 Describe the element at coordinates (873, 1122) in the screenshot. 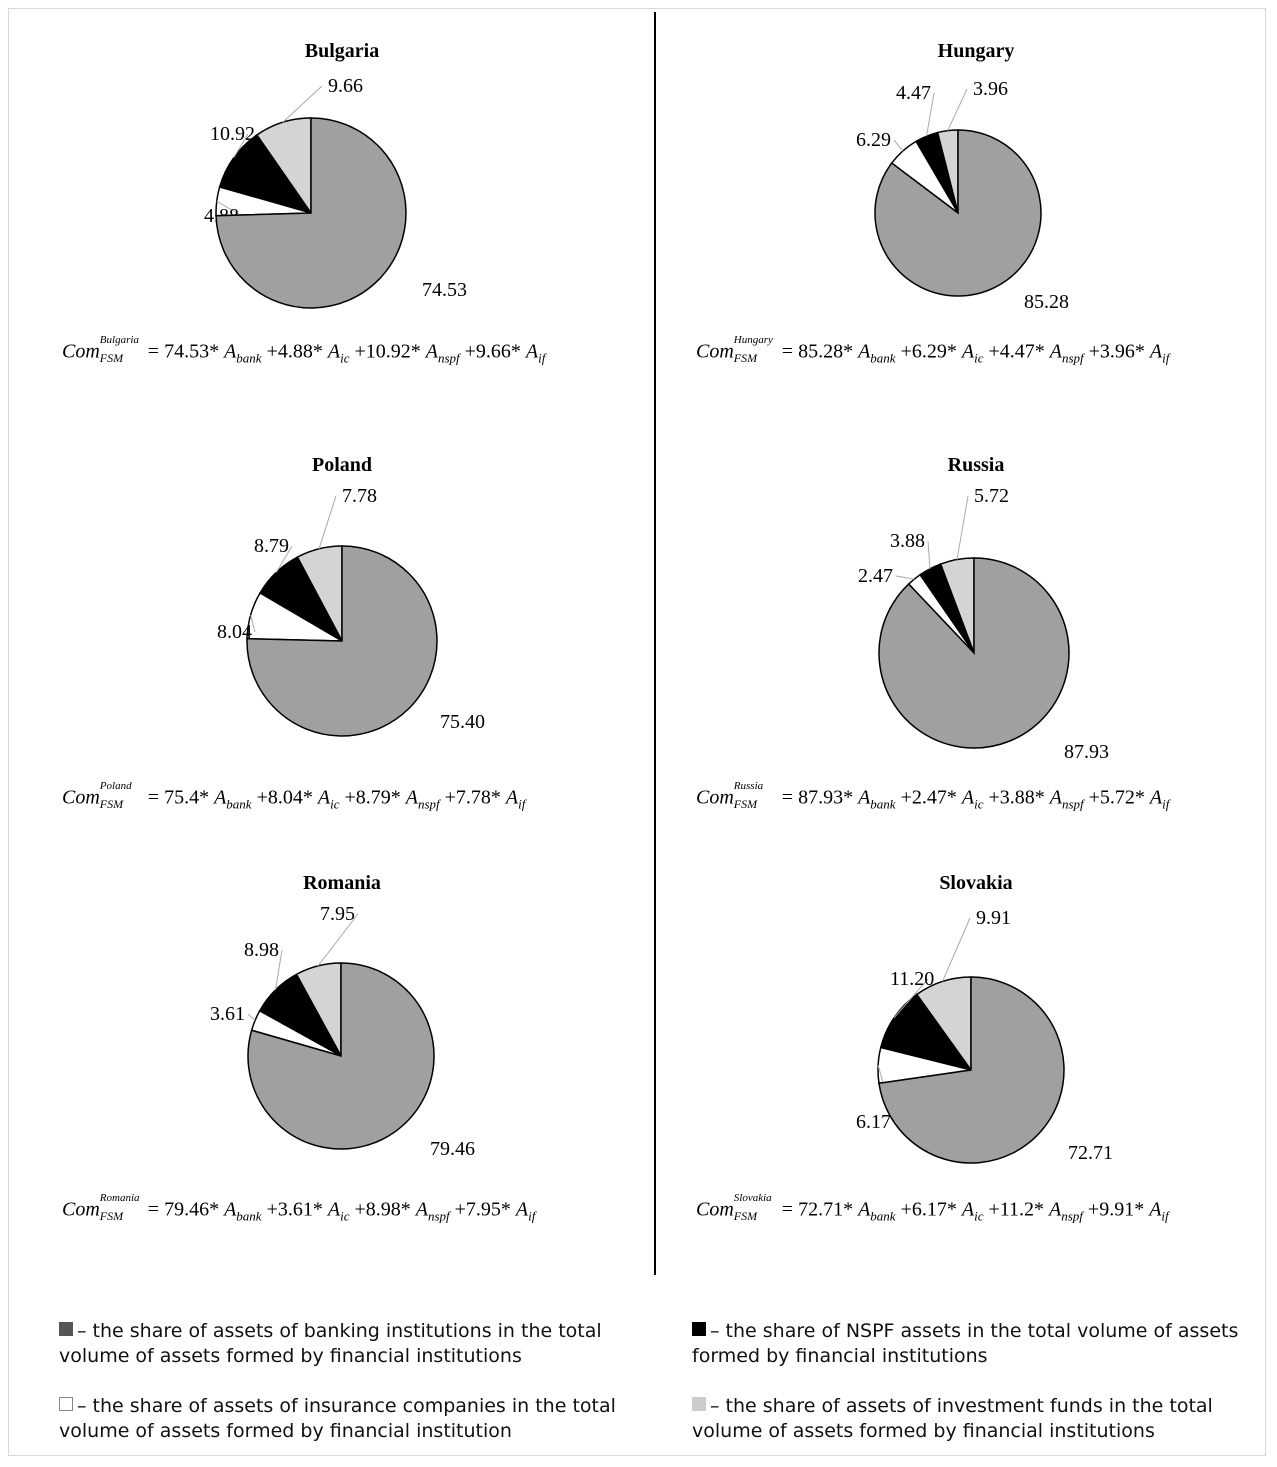

I see `slice-label-ic: 6.17` at that location.